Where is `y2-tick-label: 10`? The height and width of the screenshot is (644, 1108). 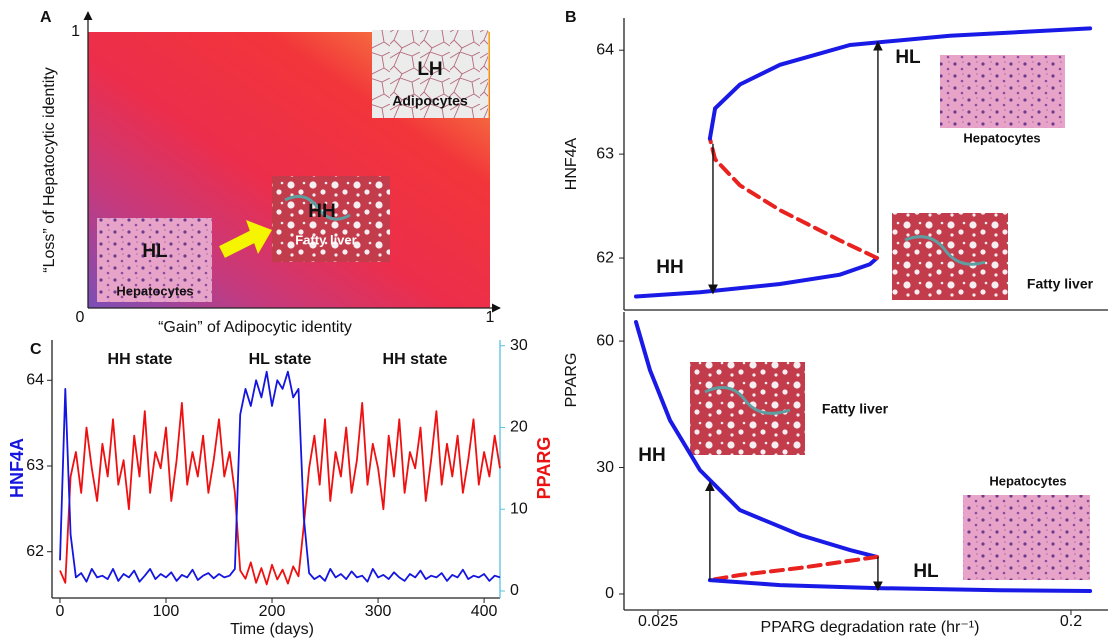 y2-tick-label: 10 is located at coordinates (519, 508).